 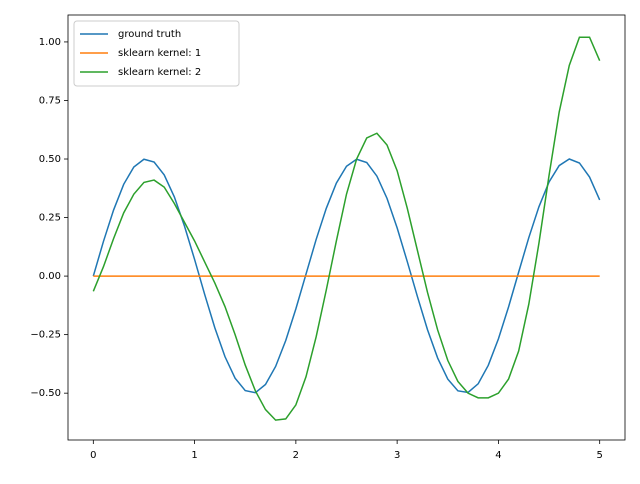 What do you see at coordinates (50, 218) in the screenshot?
I see `y-tick-label: 0.25` at bounding box center [50, 218].